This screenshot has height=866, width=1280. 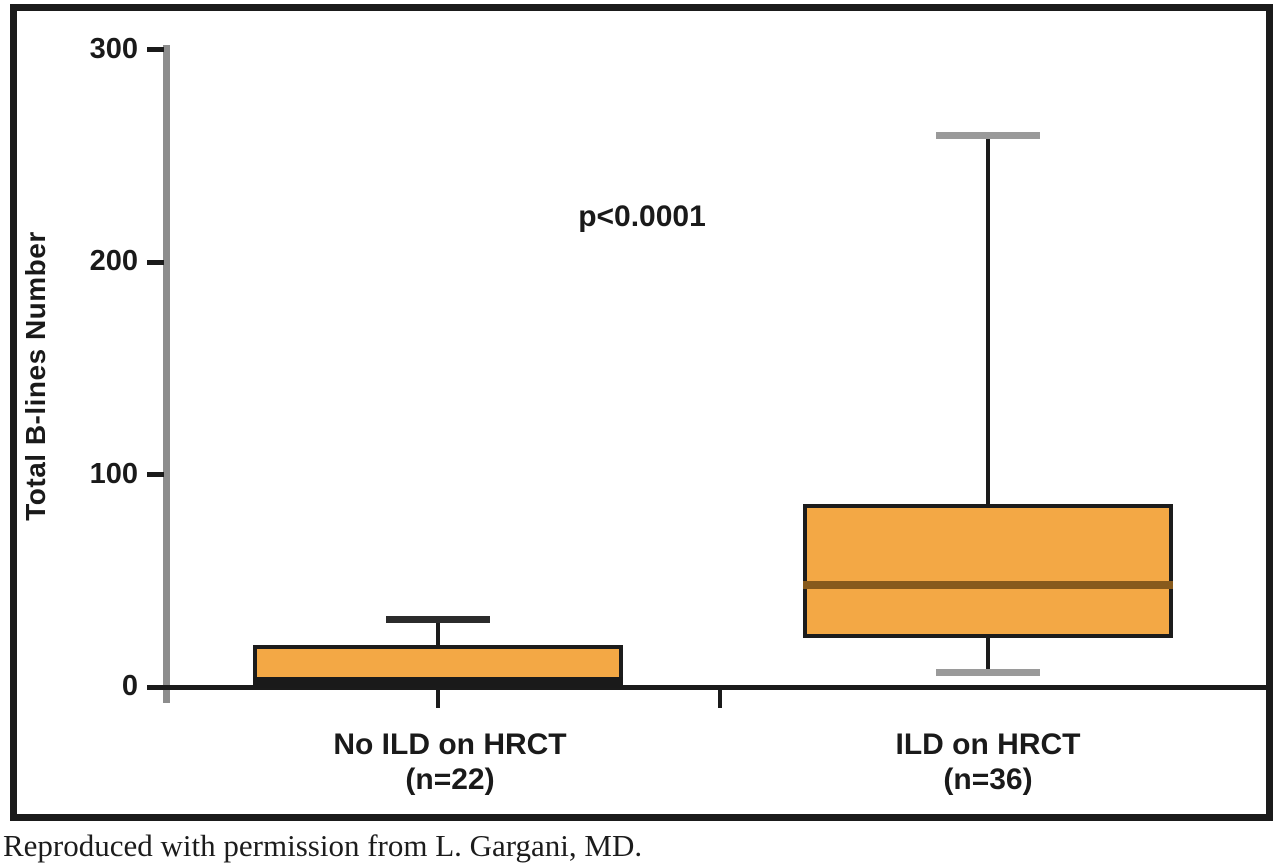 I want to click on p-value-annotation: p<0.0001, so click(x=642, y=216).